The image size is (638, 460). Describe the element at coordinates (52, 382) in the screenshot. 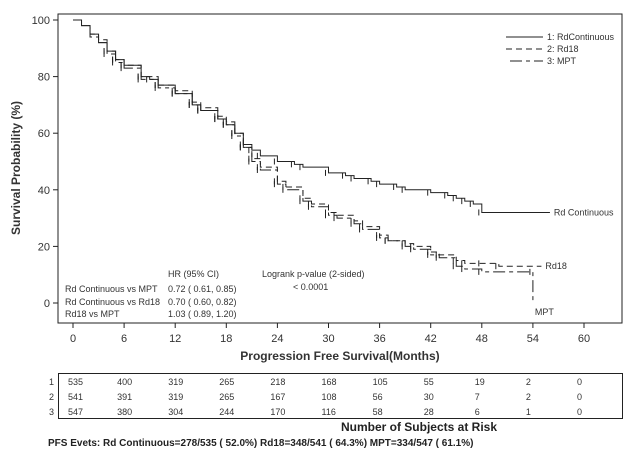

I see `risk-row-label: 1` at that location.